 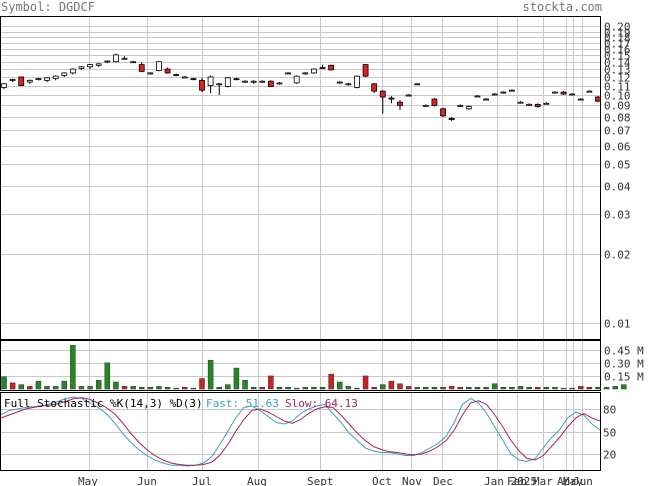 I want to click on candlestick-series, so click(x=301, y=87).